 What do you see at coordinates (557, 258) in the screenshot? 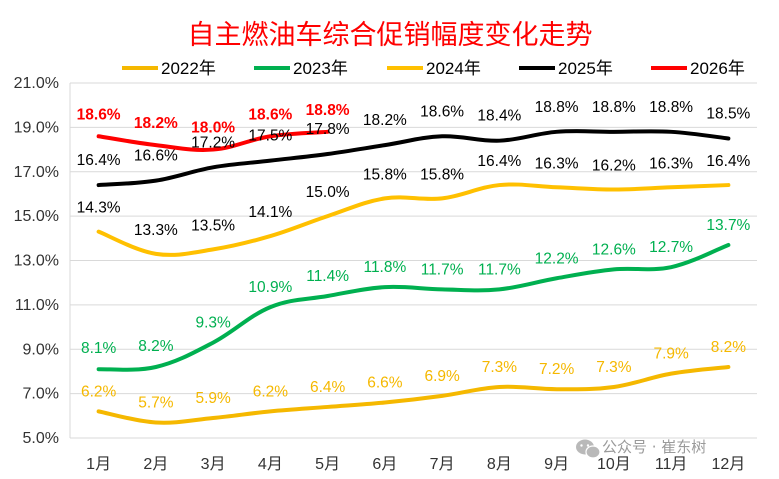
I see `data-label: 12.2%` at bounding box center [557, 258].